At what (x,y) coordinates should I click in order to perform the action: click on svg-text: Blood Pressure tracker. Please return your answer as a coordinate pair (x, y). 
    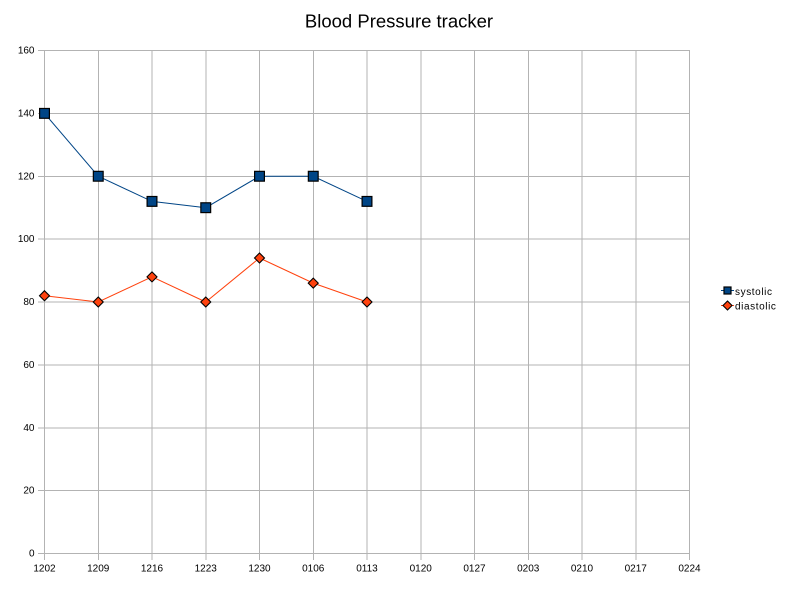
    Looking at the image, I should click on (399, 21).